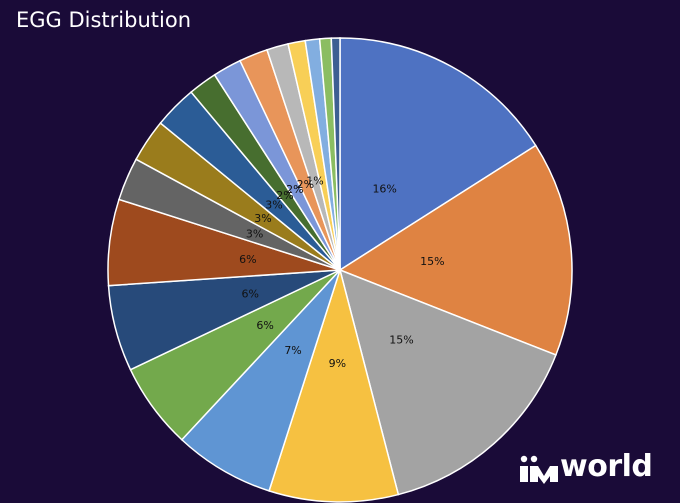  Describe the element at coordinates (292, 350) in the screenshot. I see `slice-label: 7%` at that location.